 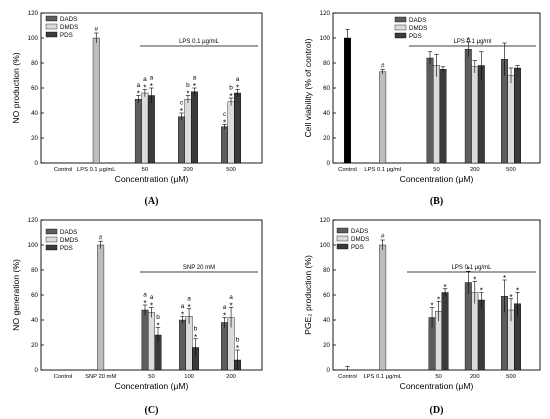 What do you see at coordinates (417, 20) in the screenshot?
I see `legend-label-dads: DADS` at bounding box center [417, 20].